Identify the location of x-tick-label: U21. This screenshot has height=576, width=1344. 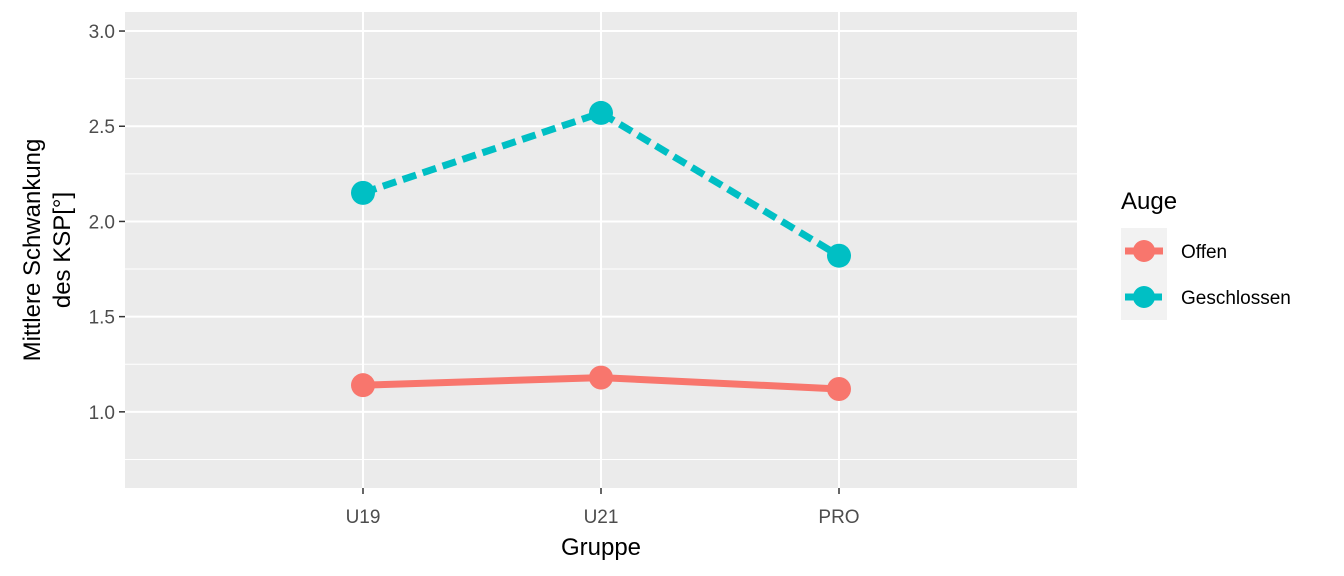
(601, 517).